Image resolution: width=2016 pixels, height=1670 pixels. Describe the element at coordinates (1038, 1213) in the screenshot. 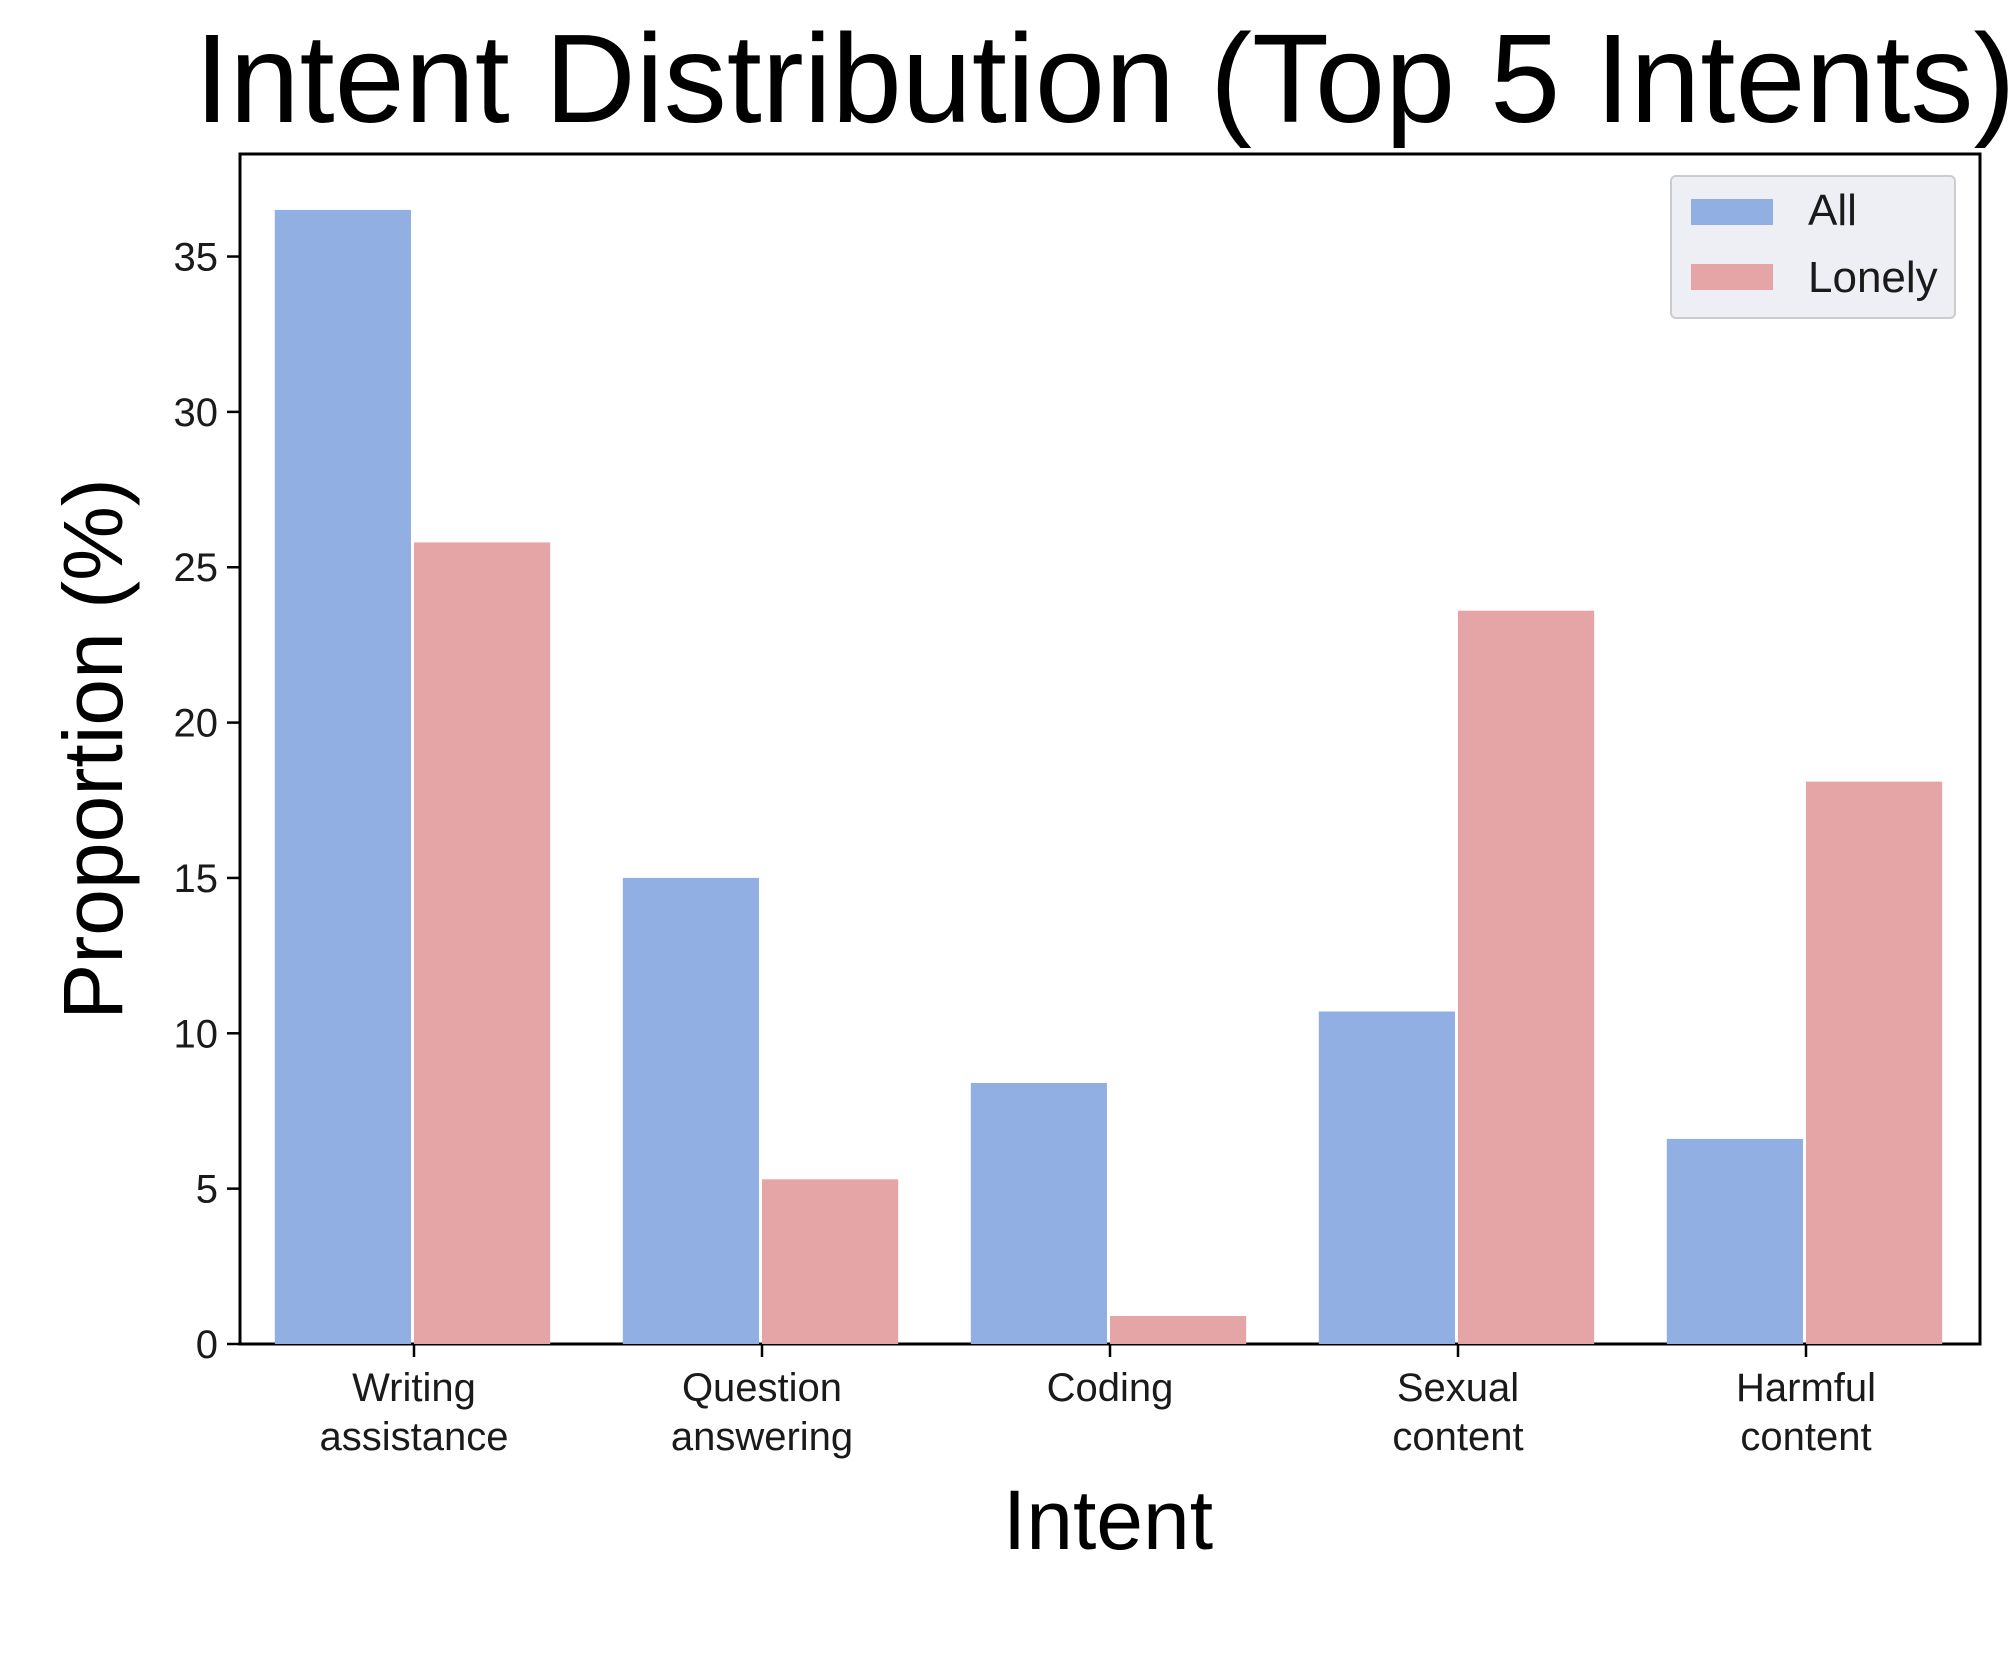

I see `bar-all-coding` at that location.